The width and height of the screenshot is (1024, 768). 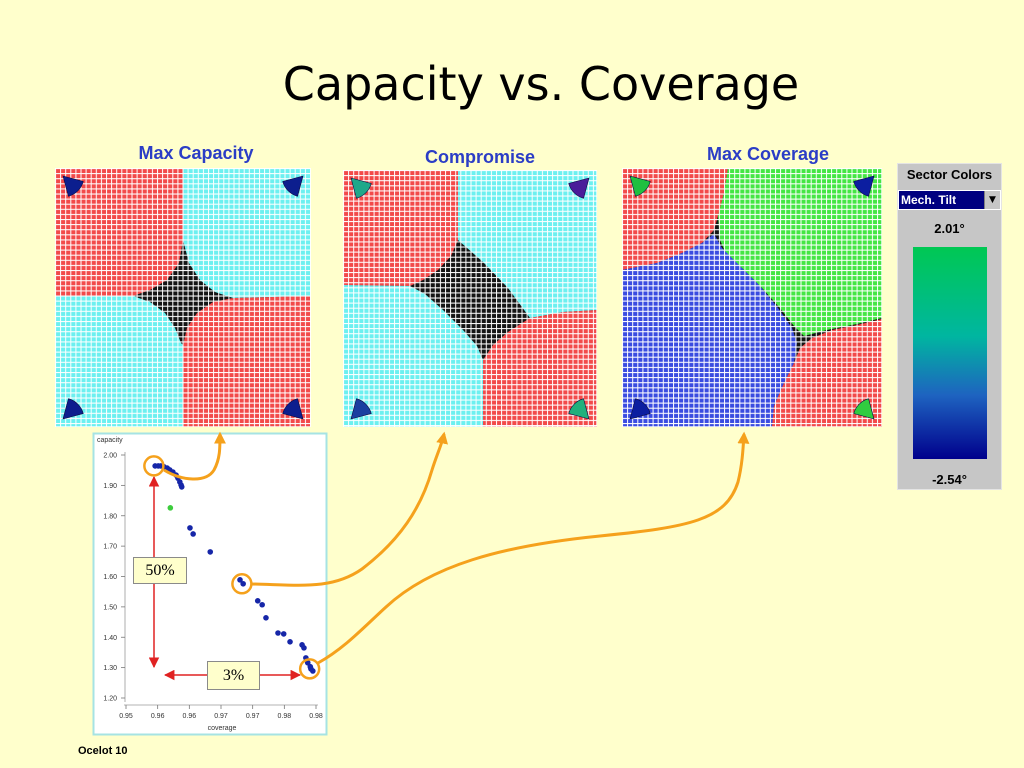 I want to click on panel-label-max-capacity: Max Capacity, so click(x=196, y=153).